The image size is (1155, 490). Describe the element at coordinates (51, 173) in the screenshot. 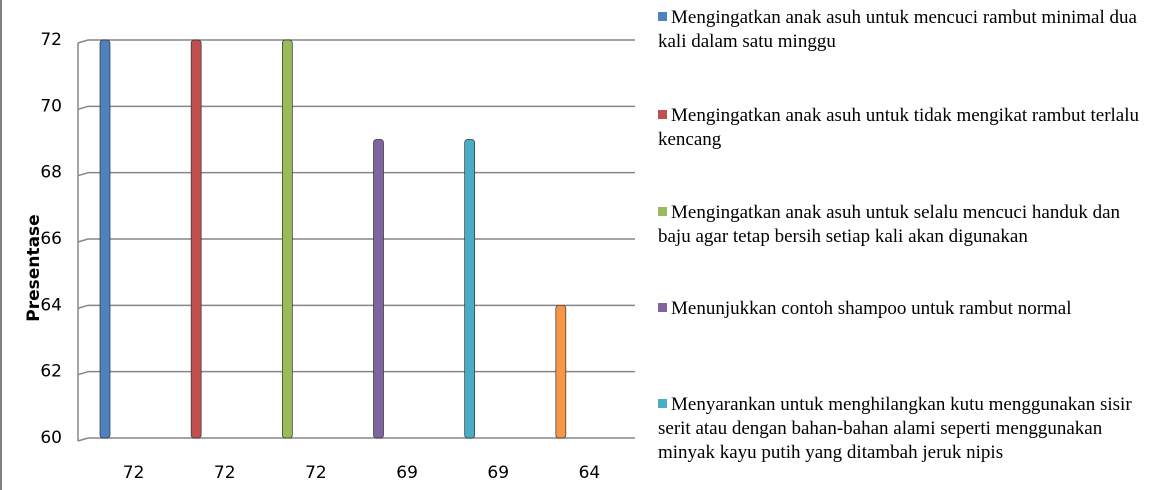

I see `y-tick-label: 68` at that location.